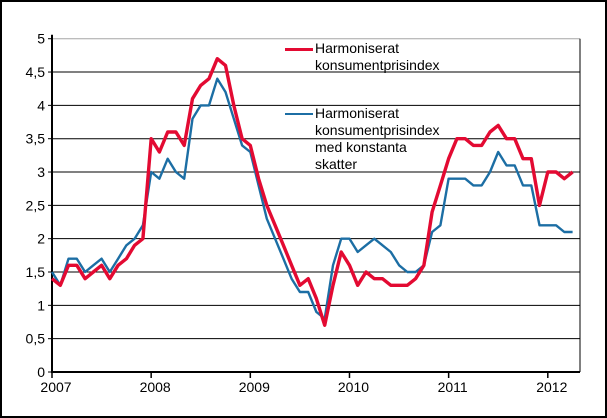 This screenshot has height=418, width=607. I want to click on y-tick-label: 5, so click(41, 39).